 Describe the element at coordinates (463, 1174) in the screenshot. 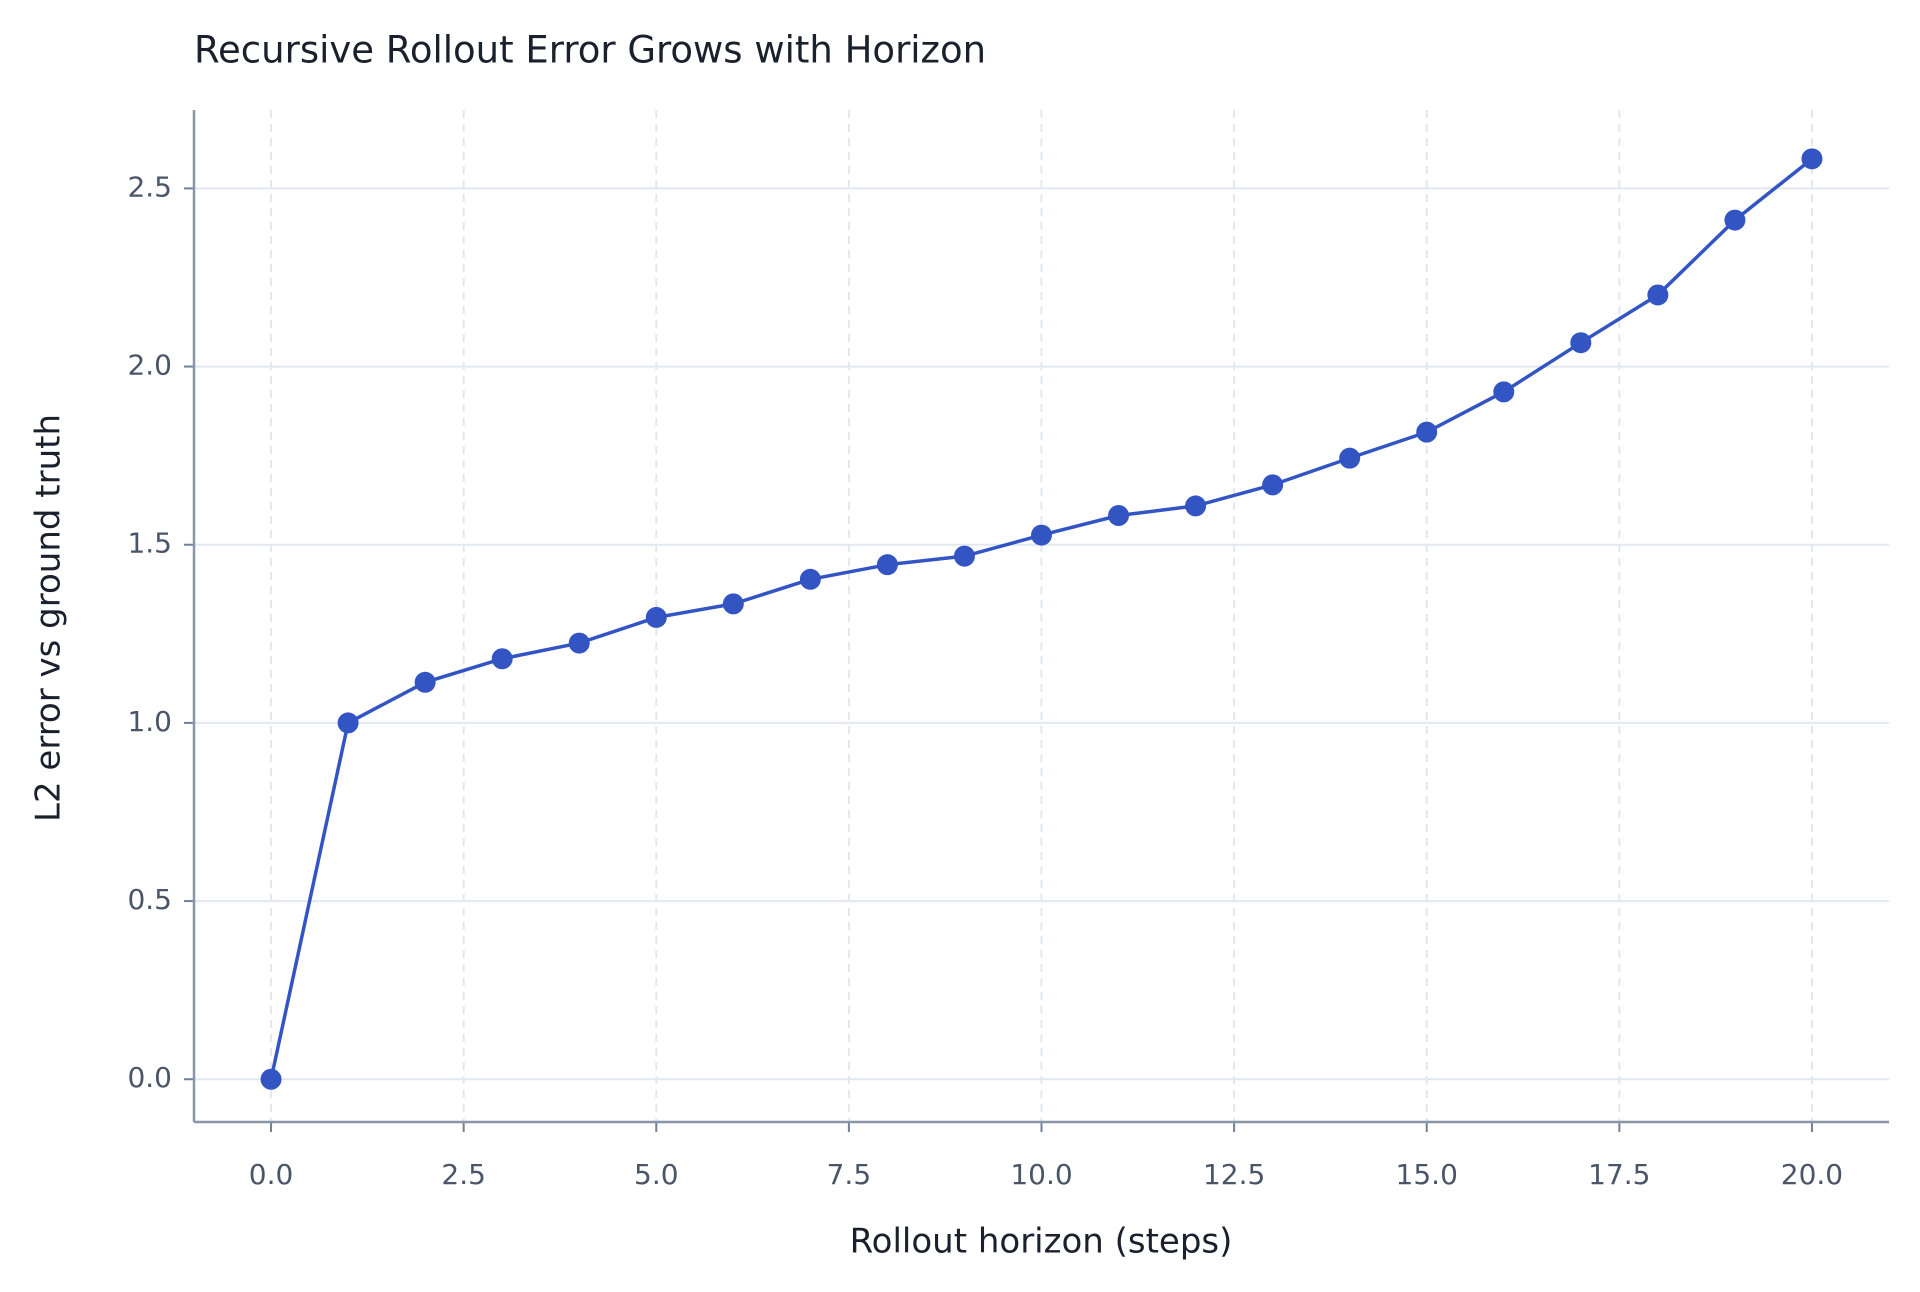

I see `x-tick-label: 2.5` at that location.